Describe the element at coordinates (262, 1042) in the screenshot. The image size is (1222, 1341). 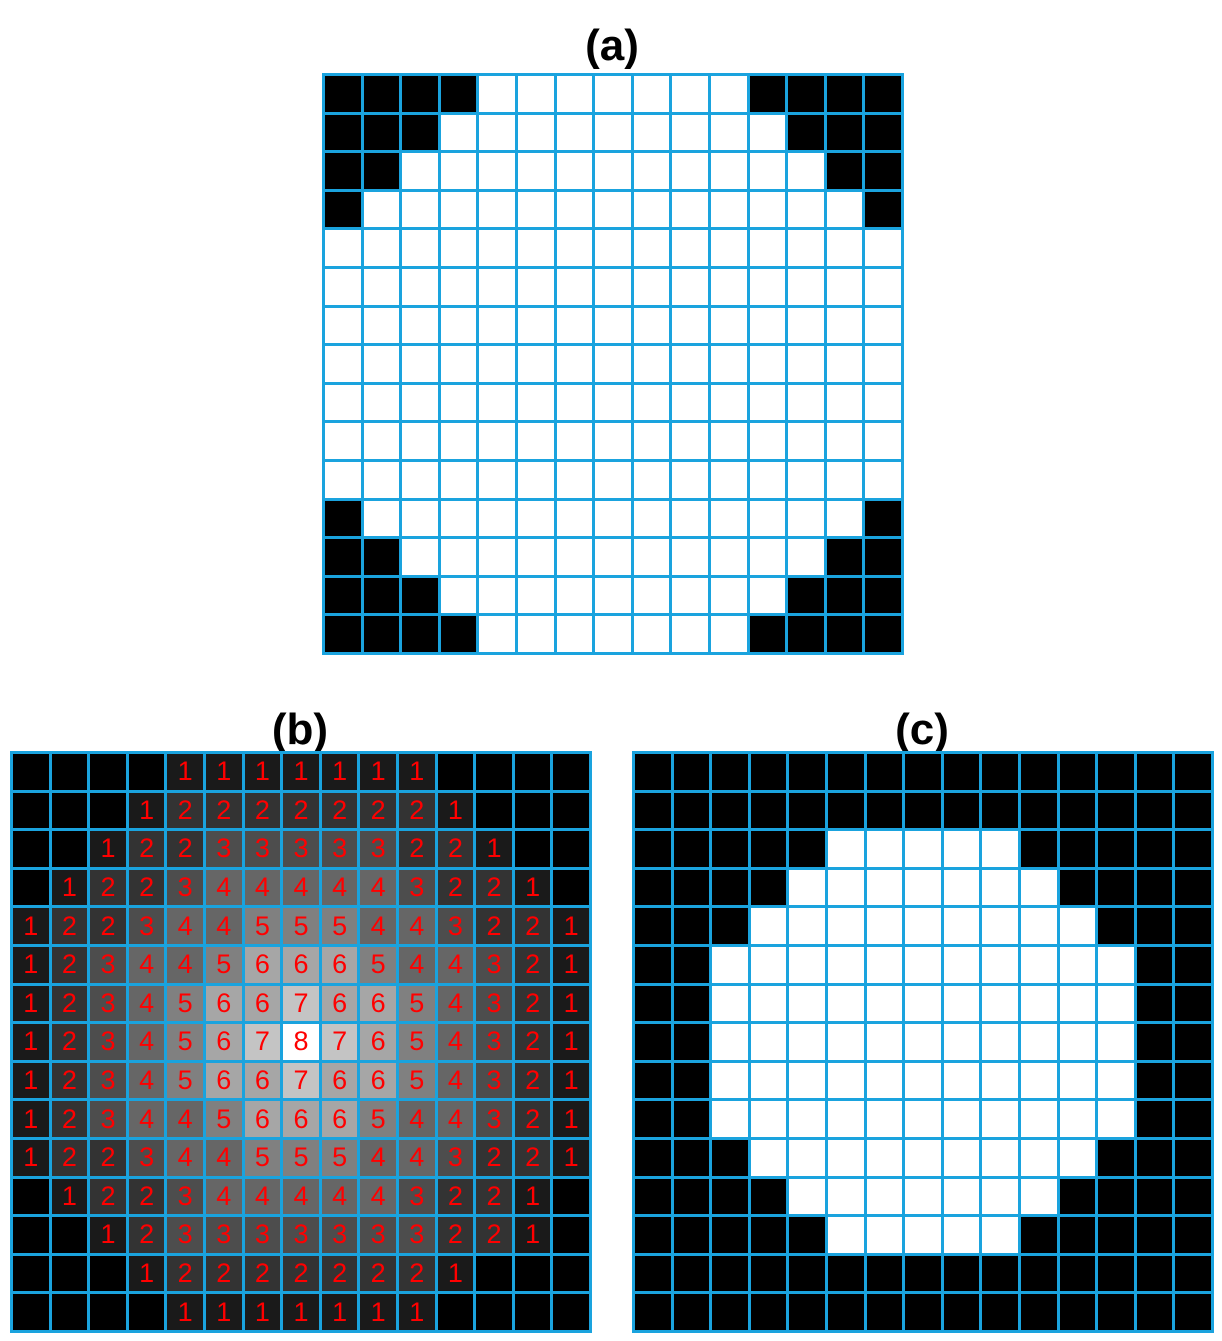
I see `panel-b-cell: 7` at that location.